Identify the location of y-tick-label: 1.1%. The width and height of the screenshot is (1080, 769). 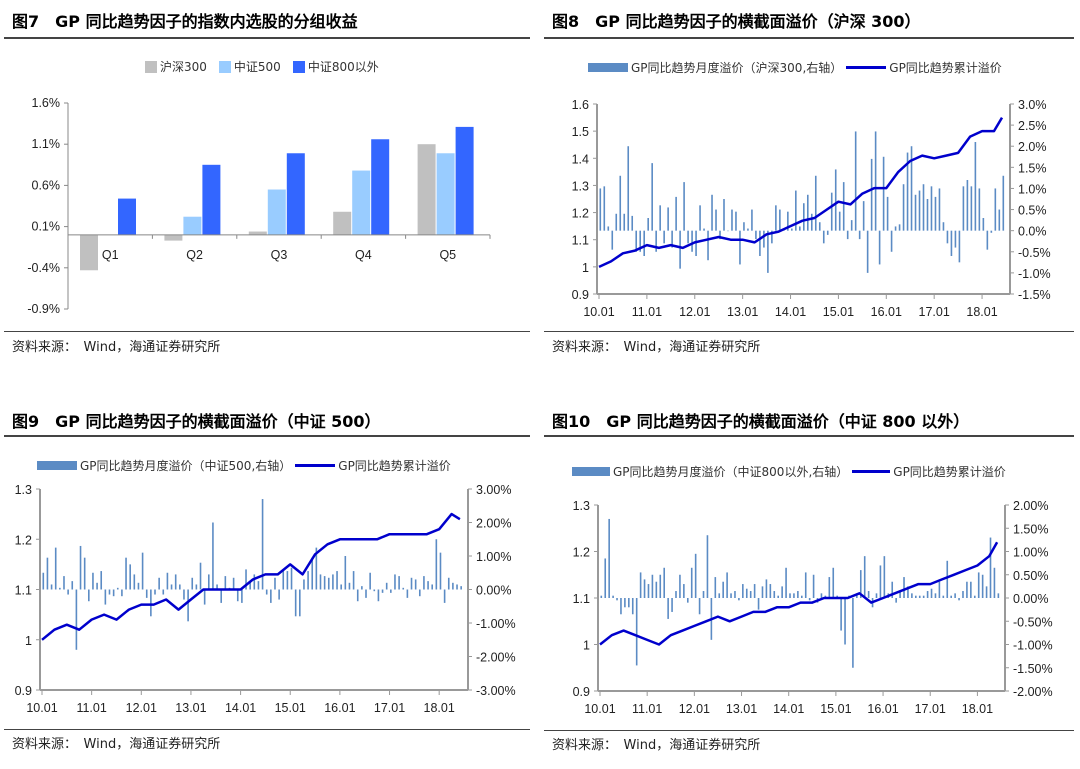
(46, 144).